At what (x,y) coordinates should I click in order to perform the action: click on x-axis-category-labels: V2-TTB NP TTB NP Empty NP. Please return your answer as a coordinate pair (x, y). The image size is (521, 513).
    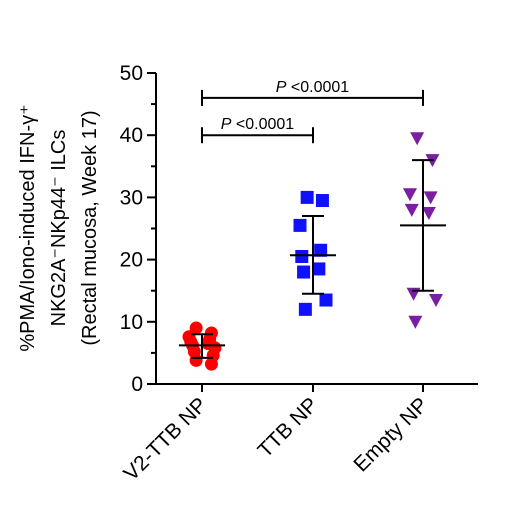
    Looking at the image, I should click on (276, 434).